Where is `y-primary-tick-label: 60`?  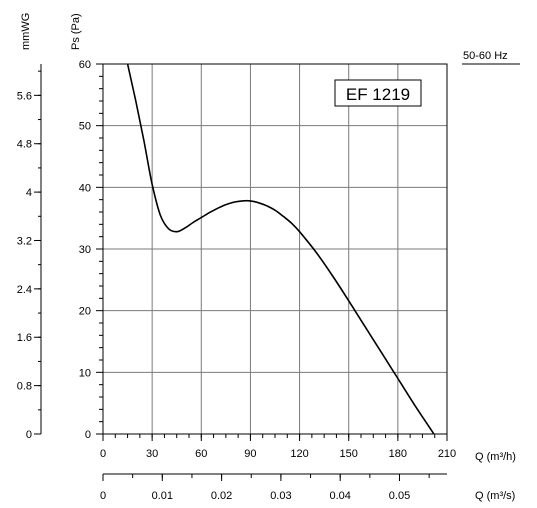
y-primary-tick-label: 60 is located at coordinates (85, 65).